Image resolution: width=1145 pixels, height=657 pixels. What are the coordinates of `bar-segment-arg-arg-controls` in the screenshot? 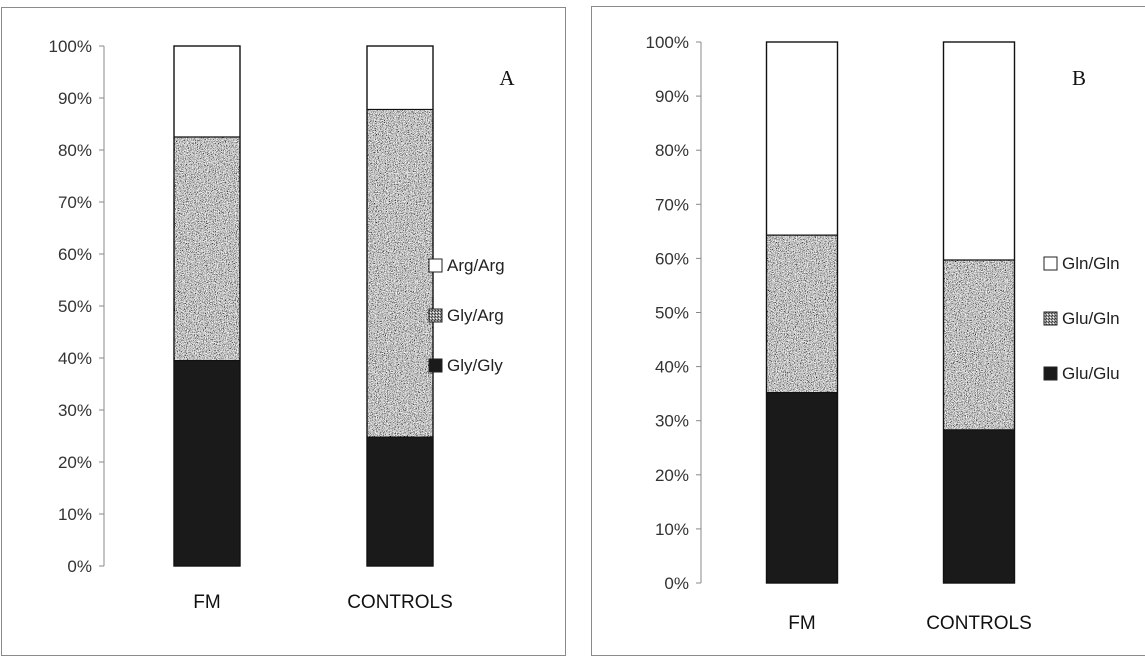 It's located at (400, 78).